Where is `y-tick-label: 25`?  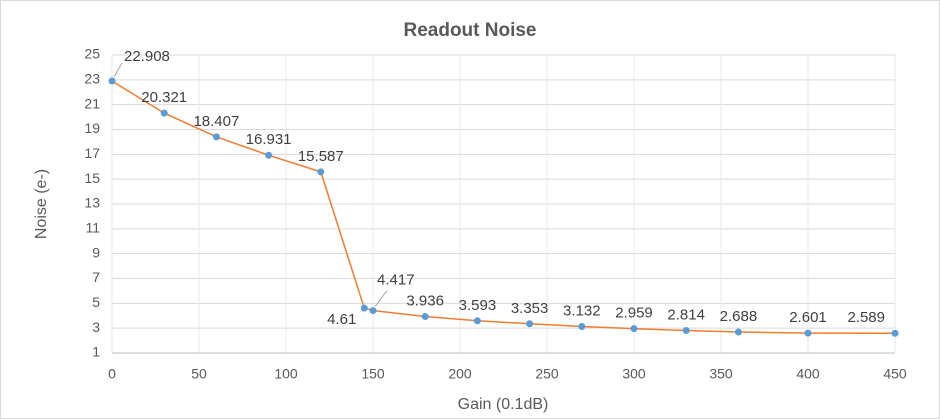 y-tick-label: 25 is located at coordinates (92, 54).